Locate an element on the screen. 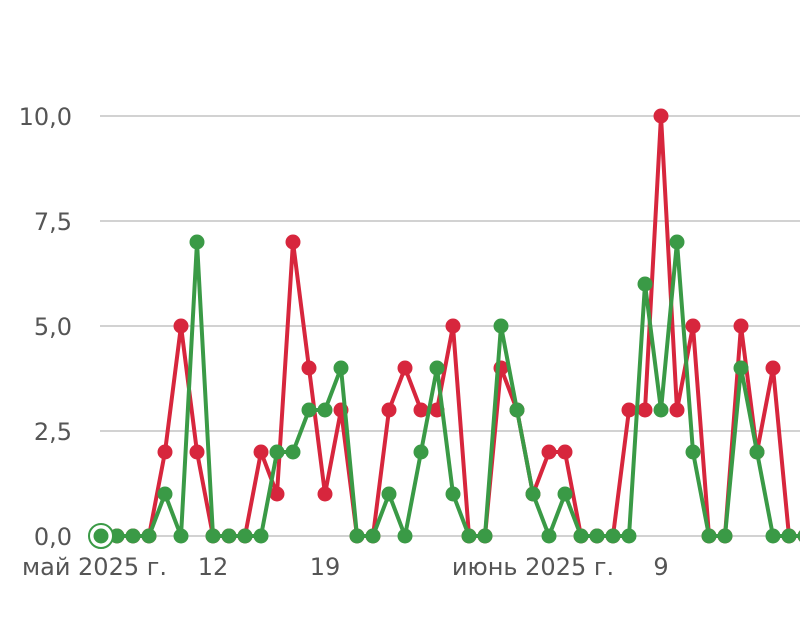  y-tick-label: 2,5 is located at coordinates (53, 432).